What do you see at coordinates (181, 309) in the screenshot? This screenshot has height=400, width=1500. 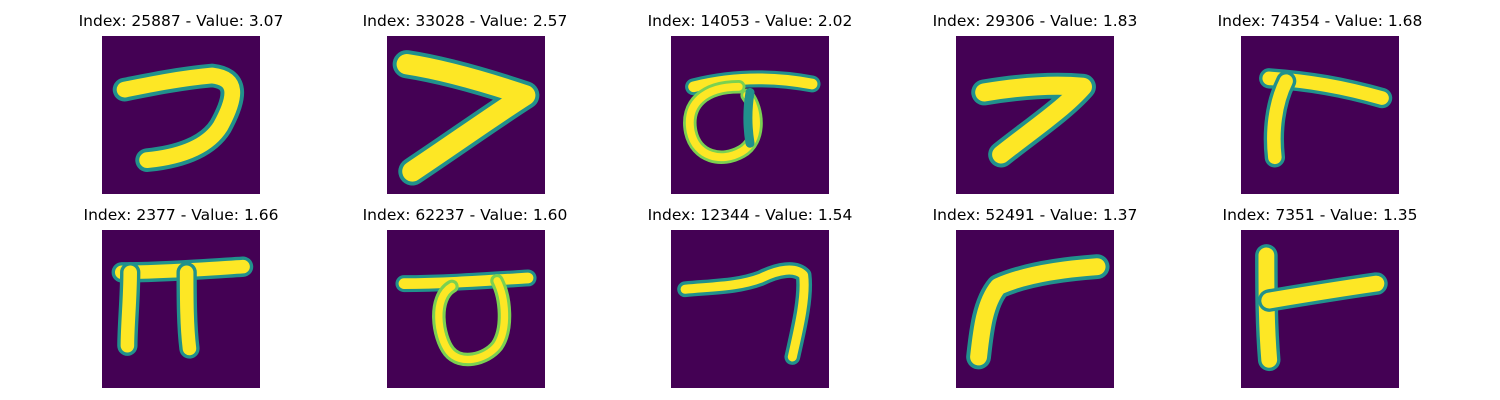 I see `digit-image-pi-shape` at bounding box center [181, 309].